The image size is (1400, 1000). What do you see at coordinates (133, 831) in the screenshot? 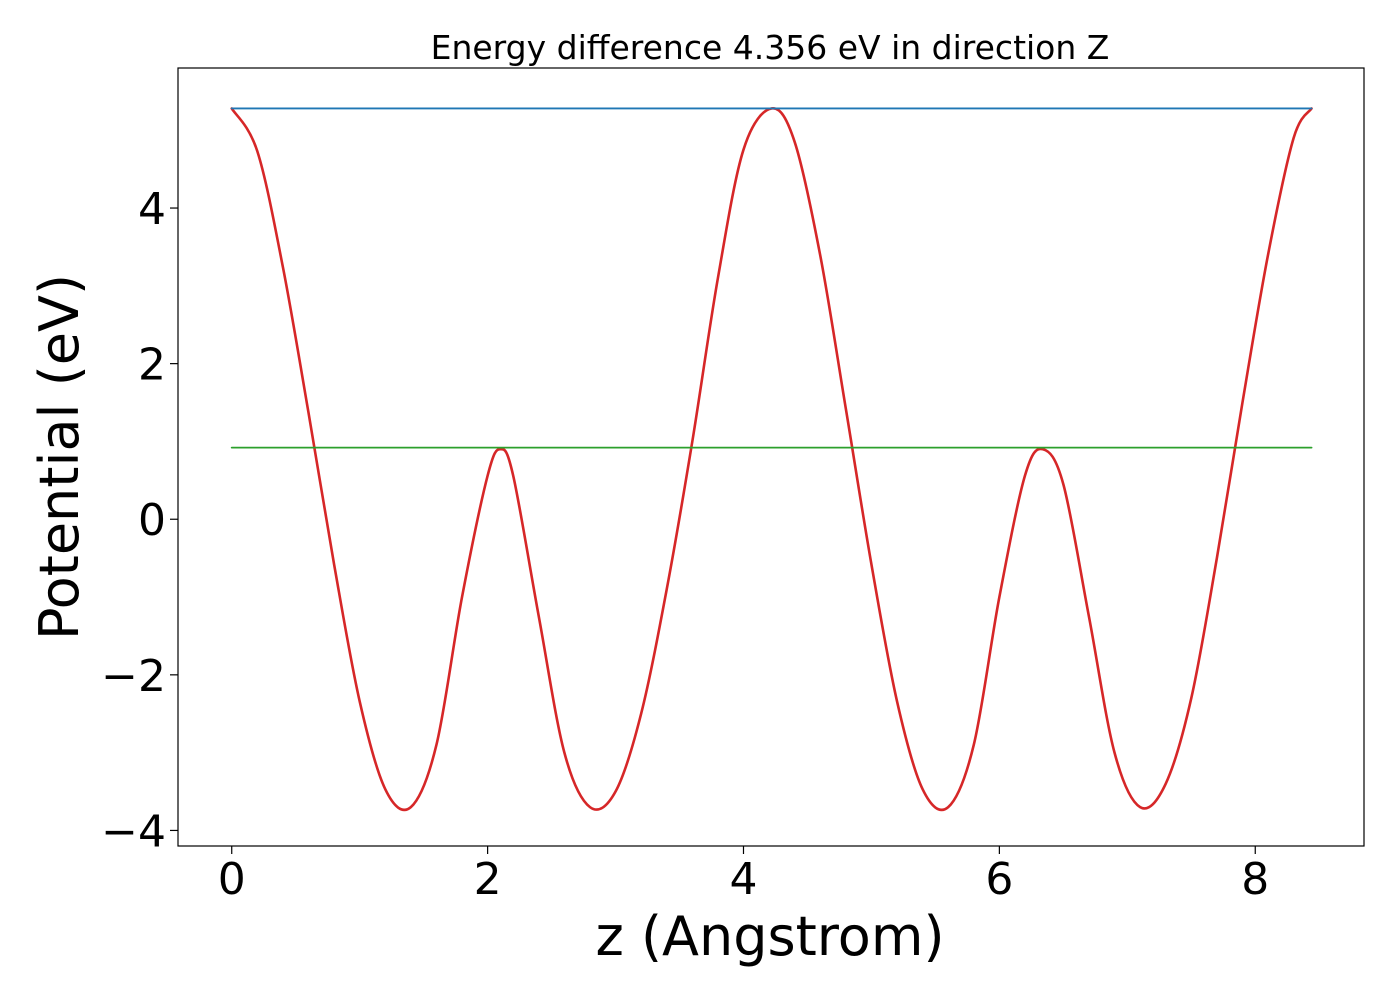
I see `y-tick-label-0: −4` at bounding box center [133, 831].